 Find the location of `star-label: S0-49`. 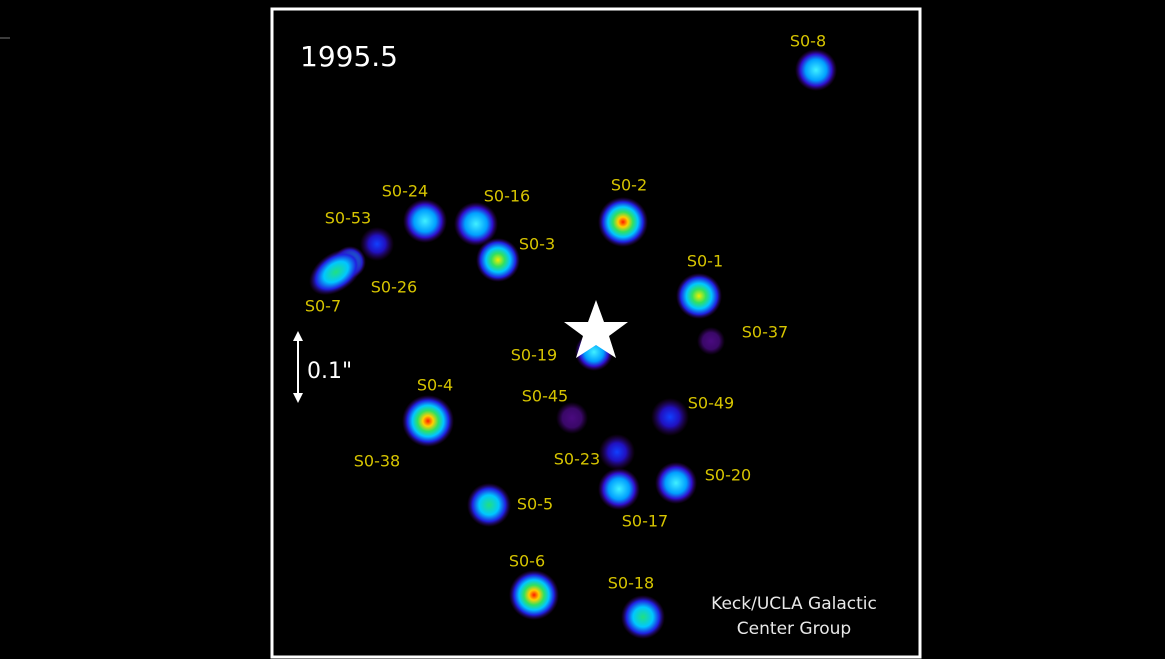

star-label: S0-49 is located at coordinates (711, 403).